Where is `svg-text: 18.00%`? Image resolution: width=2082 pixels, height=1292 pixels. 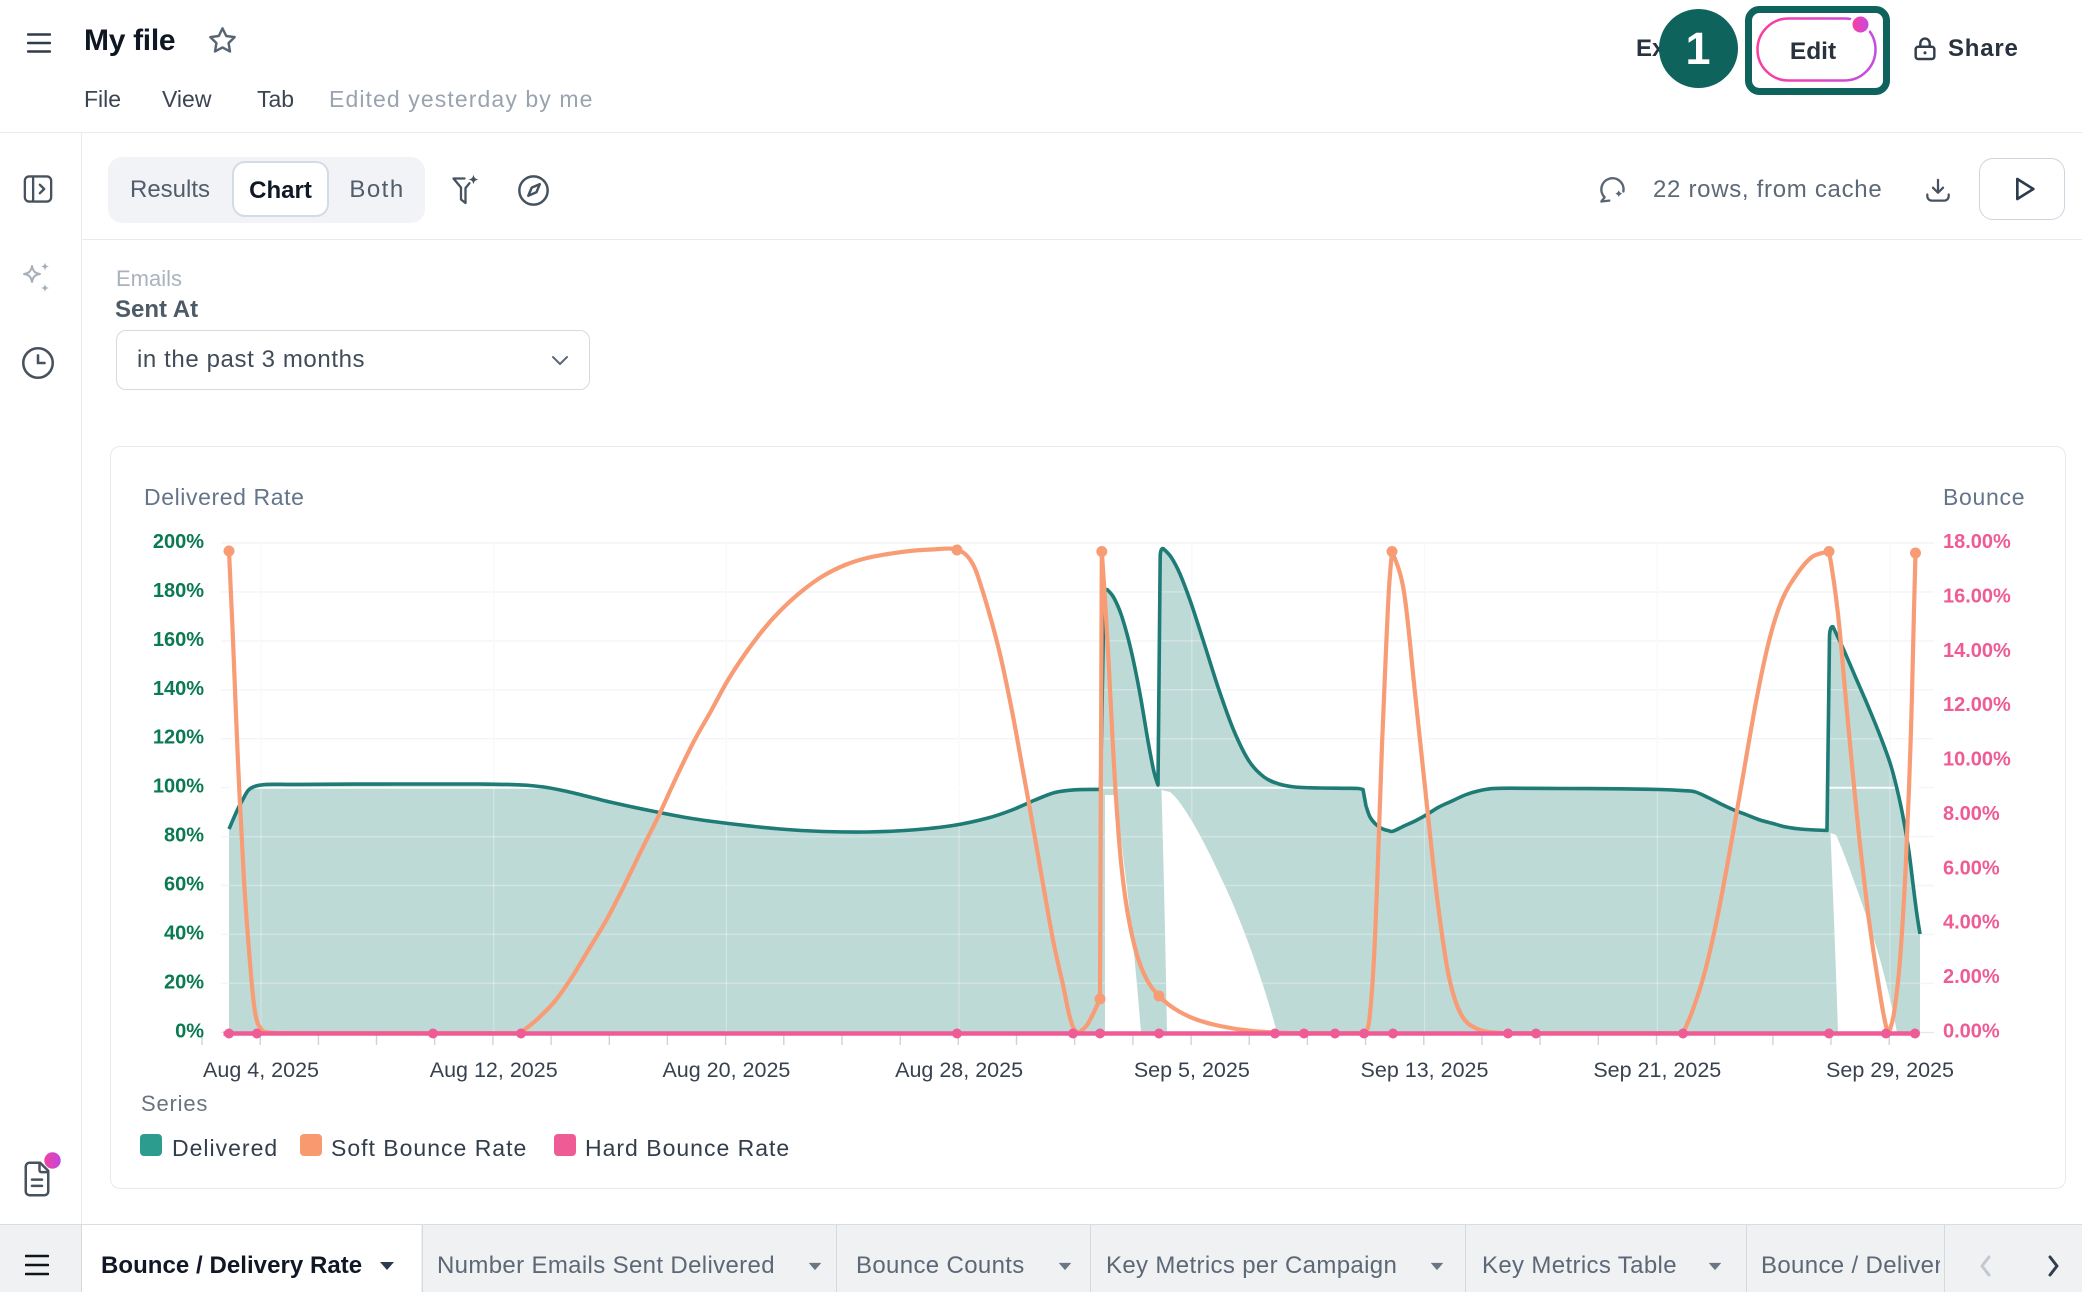 svg-text: 18.00% is located at coordinates (1977, 542).